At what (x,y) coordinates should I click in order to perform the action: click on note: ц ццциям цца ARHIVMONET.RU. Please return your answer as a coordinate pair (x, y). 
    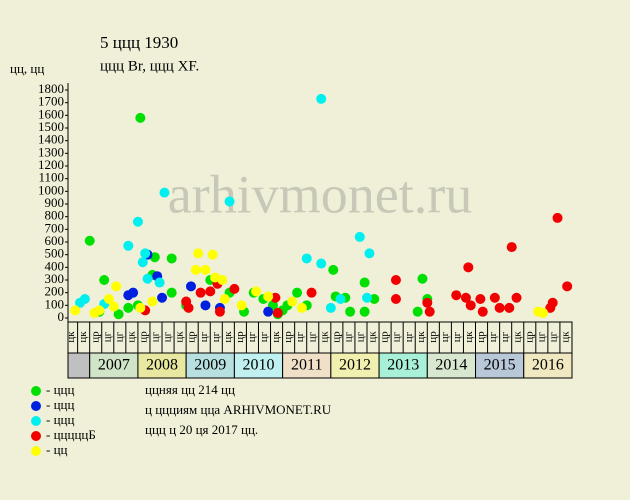
    Looking at the image, I should click on (238, 409).